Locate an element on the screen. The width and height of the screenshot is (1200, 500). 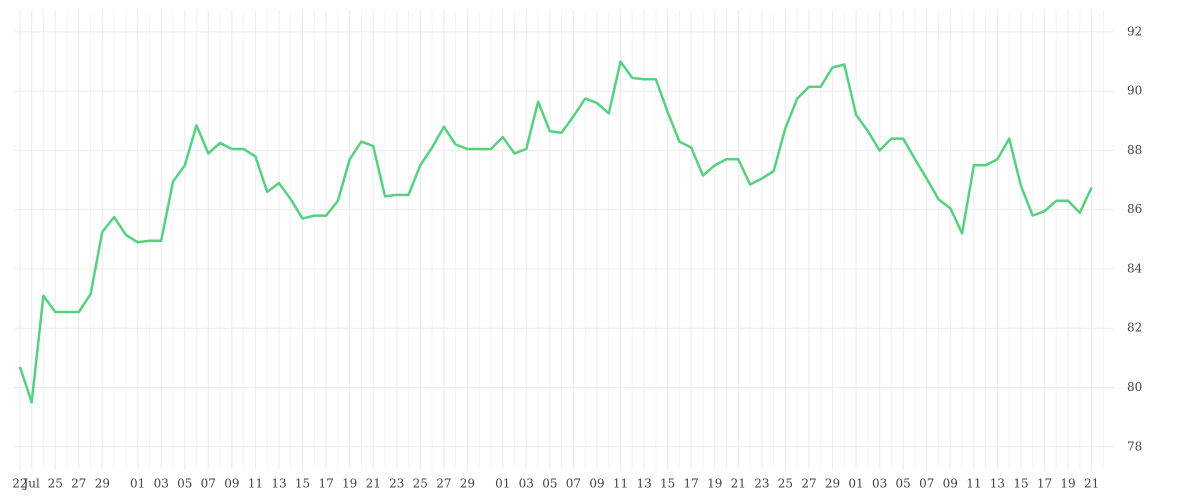
y-tick-label: 80 is located at coordinates (1134, 387).